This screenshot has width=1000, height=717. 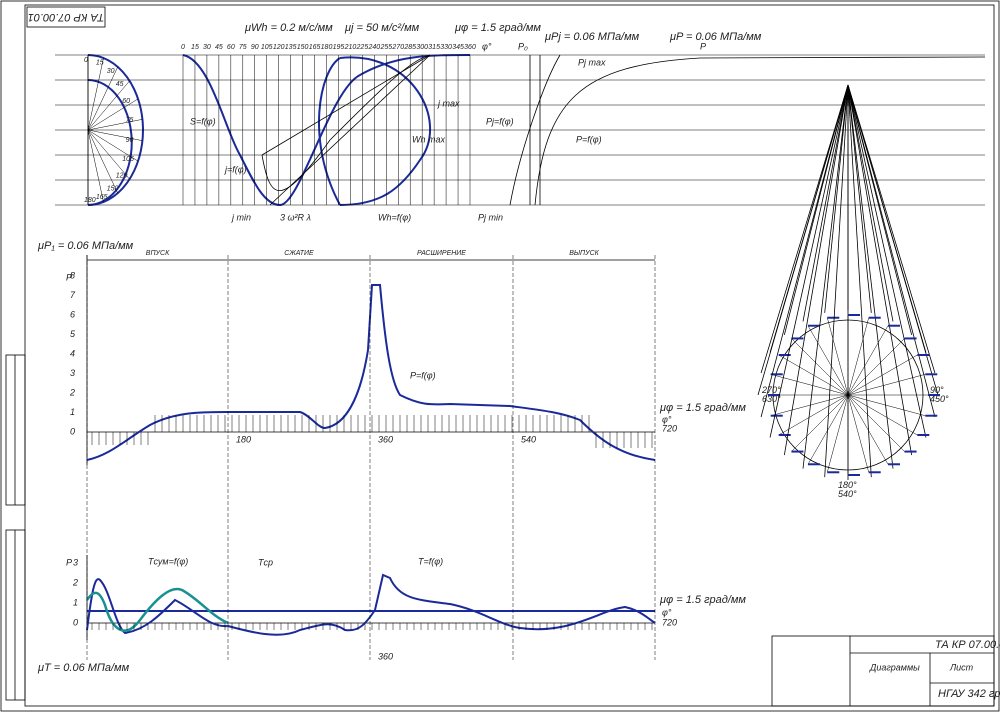 What do you see at coordinates (847, 489) in the screenshot?
I see `polar-label: 180° 540°` at bounding box center [847, 489].